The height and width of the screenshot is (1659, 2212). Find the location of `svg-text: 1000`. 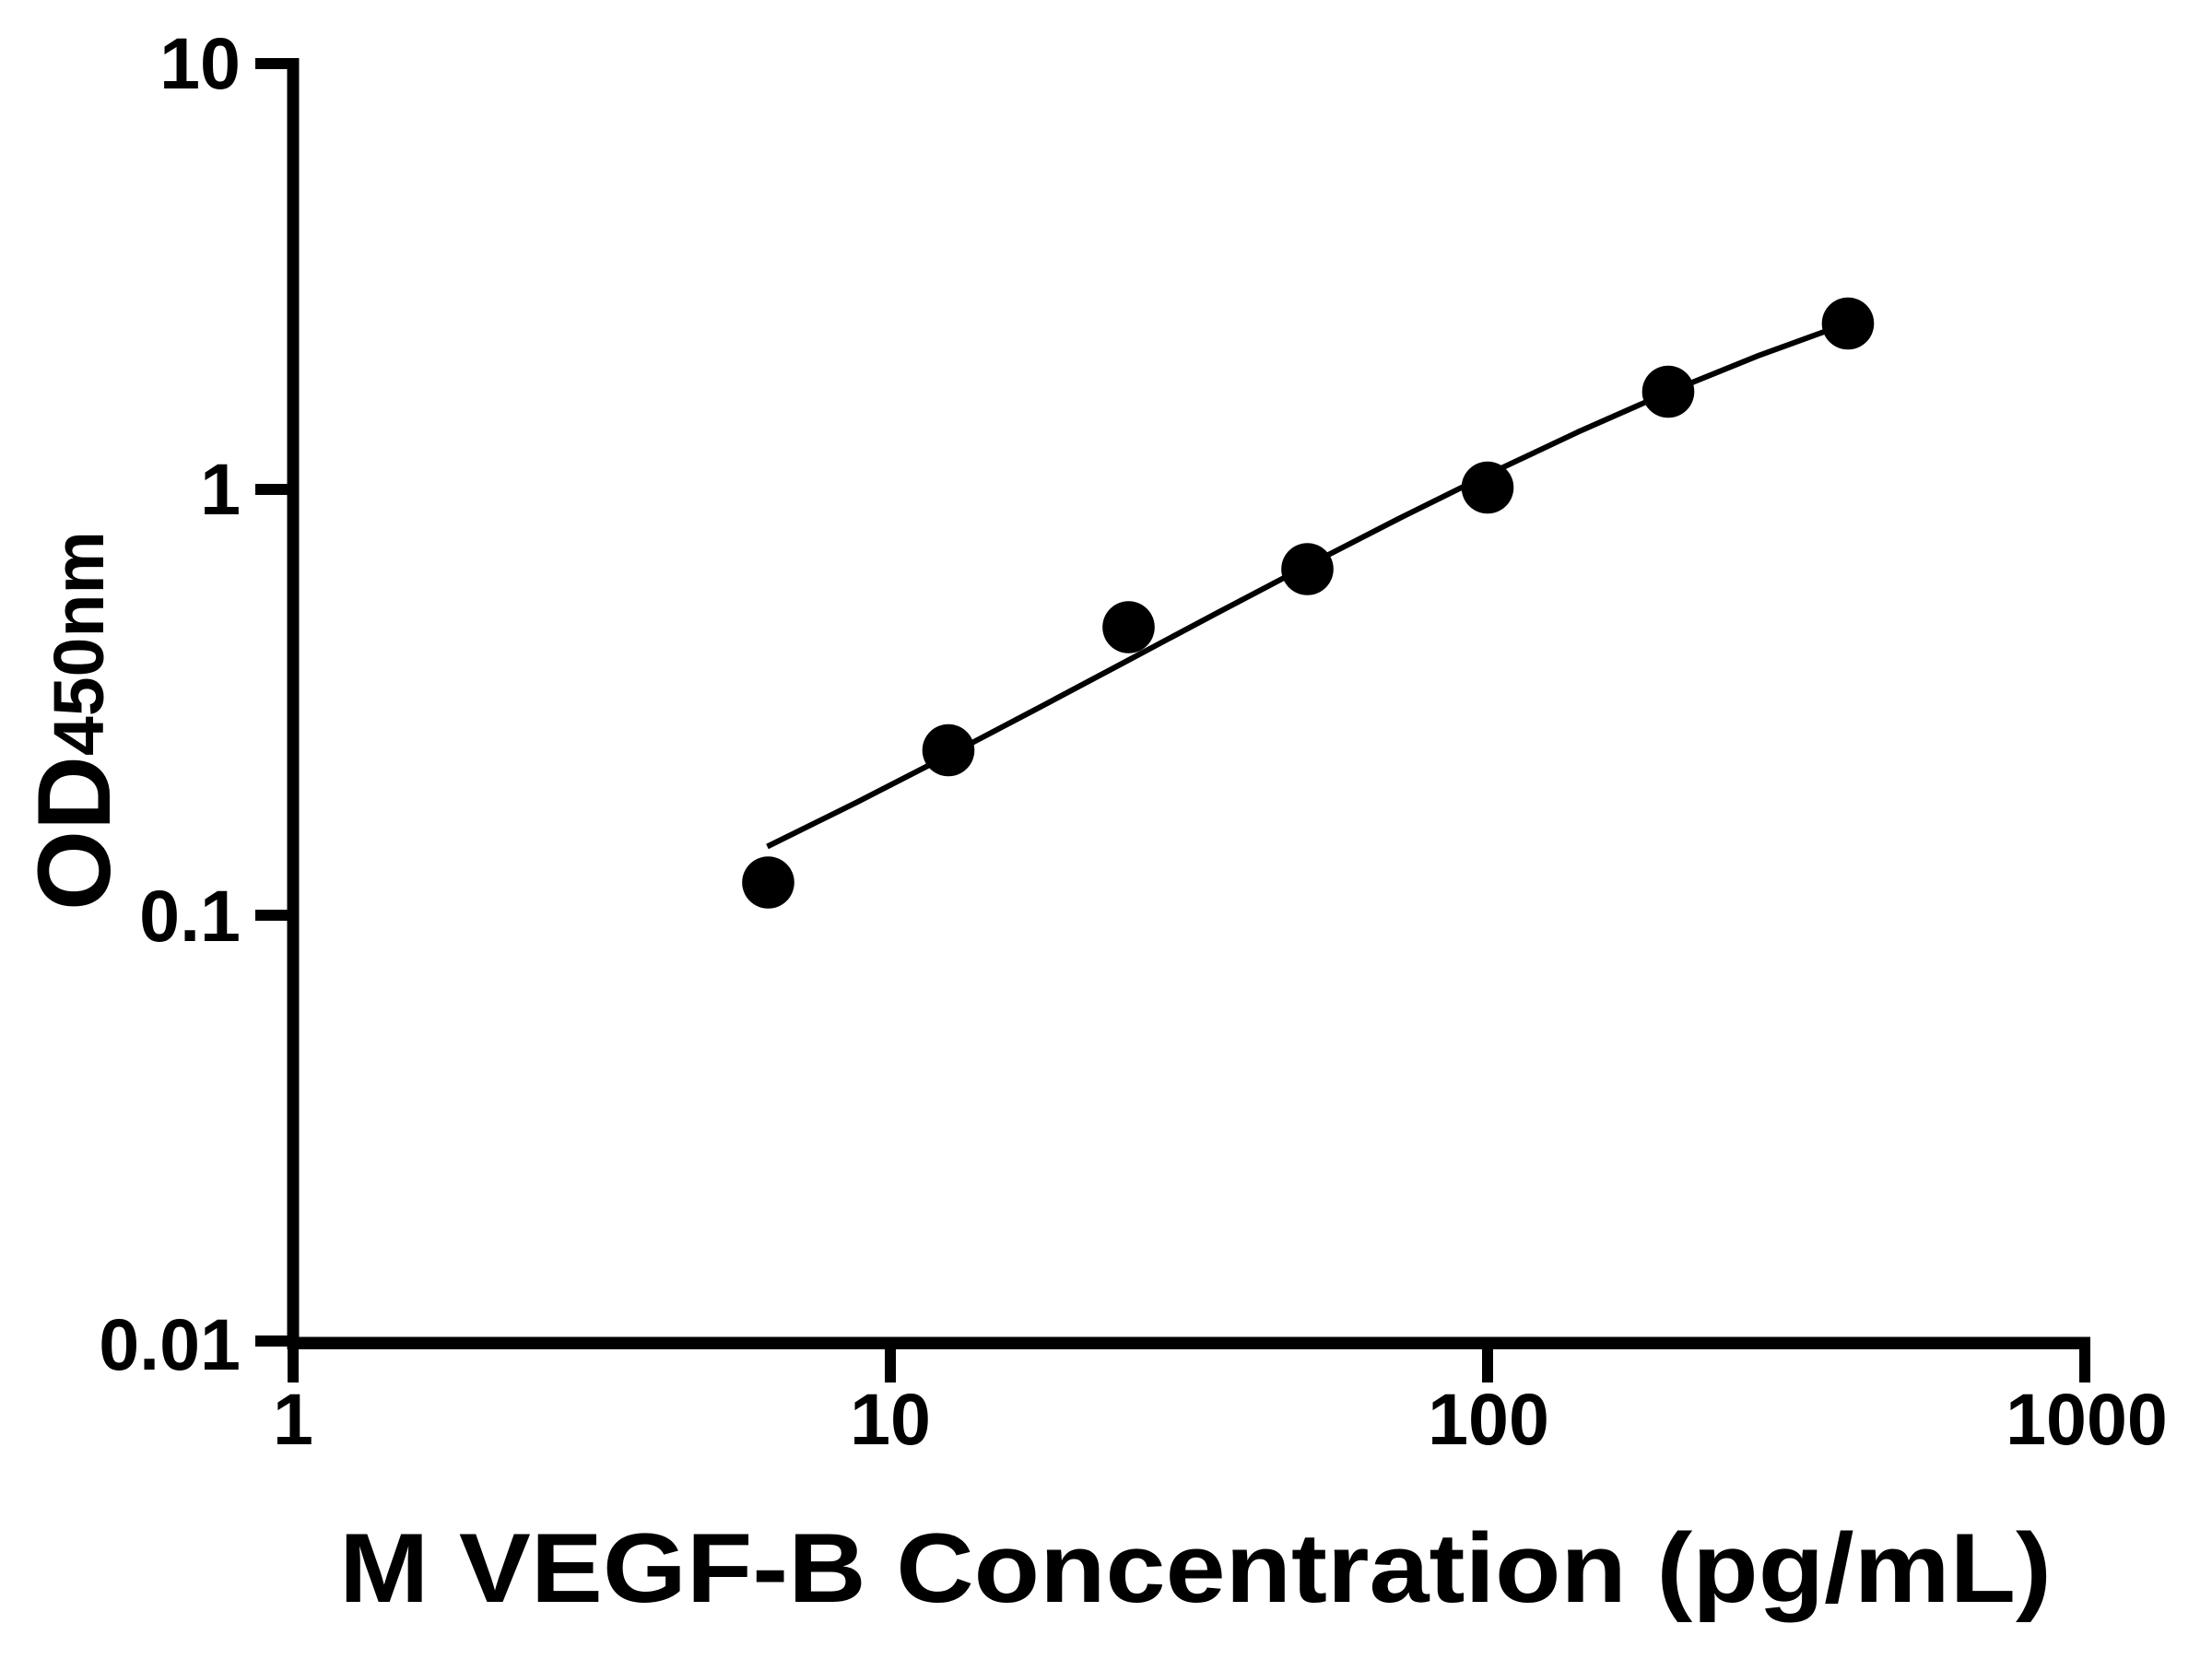

svg-text: 1000 is located at coordinates (2087, 1419).